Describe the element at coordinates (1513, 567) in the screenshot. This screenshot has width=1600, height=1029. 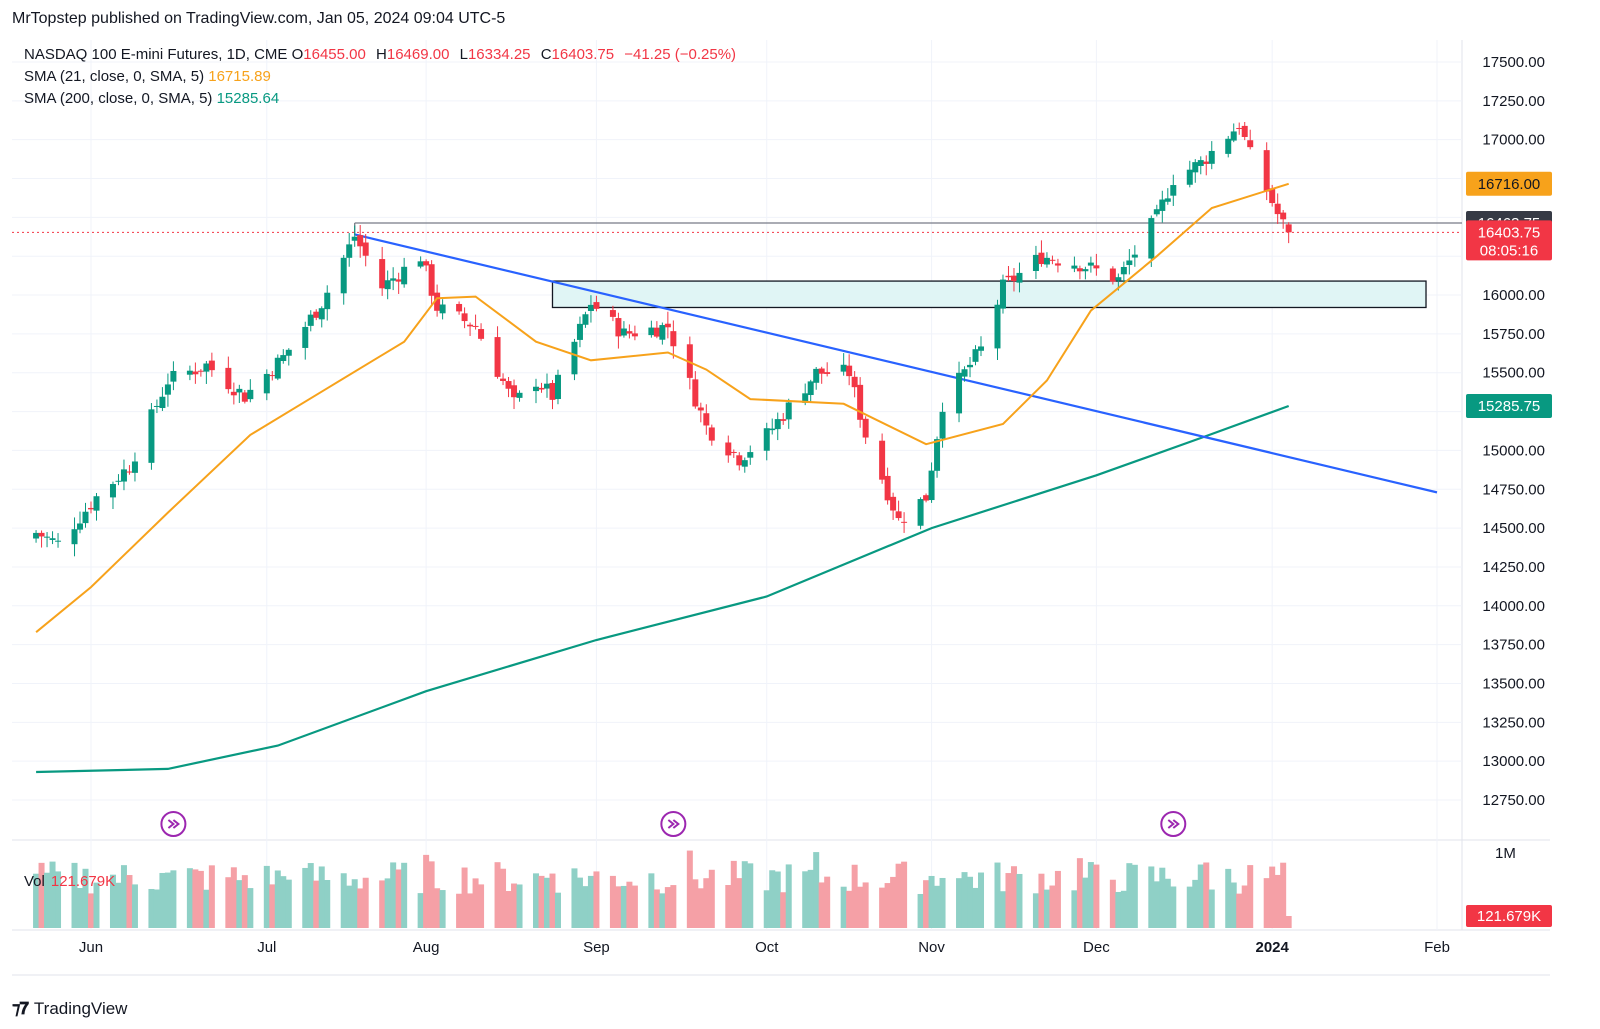
I see `y-tick-label: 14250.00` at that location.